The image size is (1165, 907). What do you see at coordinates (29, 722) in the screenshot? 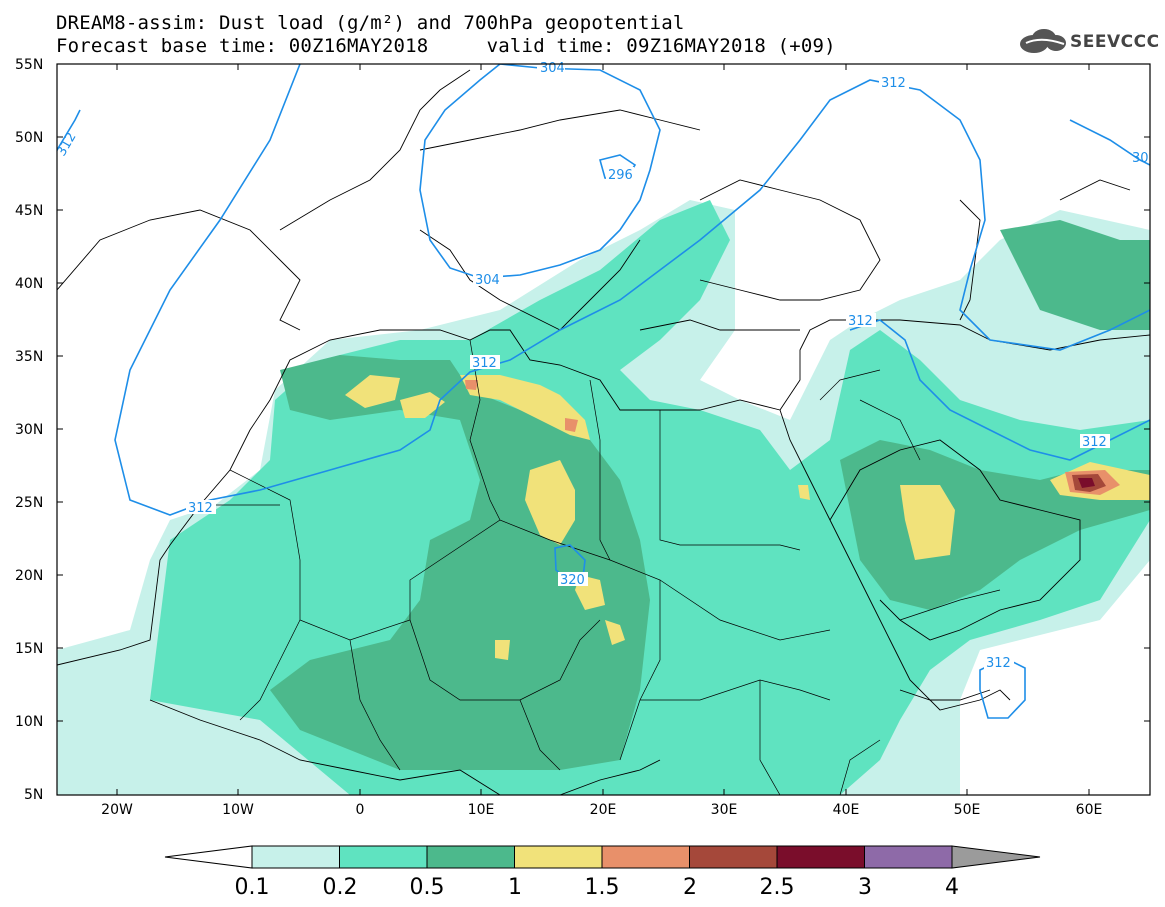
I see `lat-label: 10N` at bounding box center [29, 722].